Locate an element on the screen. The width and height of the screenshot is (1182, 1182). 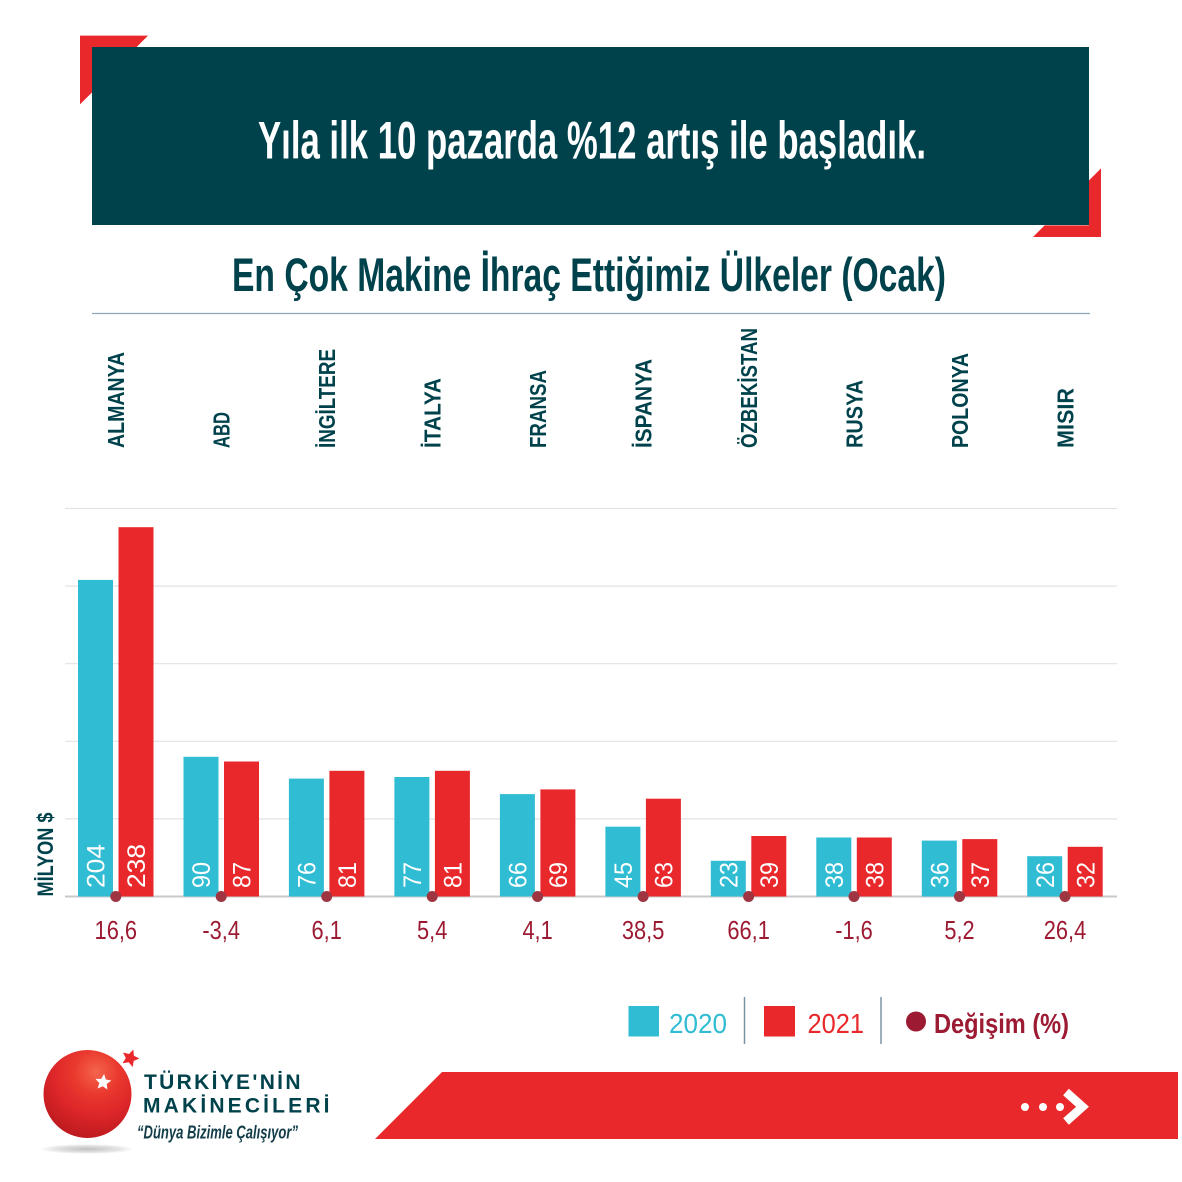
svg-text: 16,6 is located at coordinates (116, 930).